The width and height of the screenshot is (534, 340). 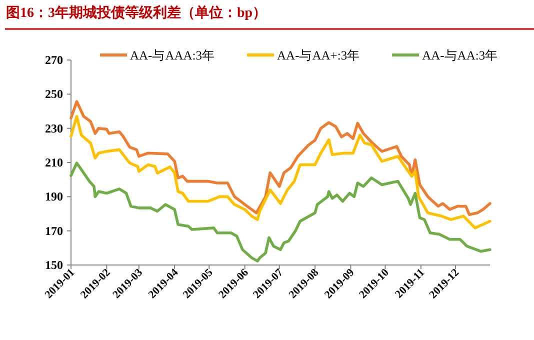 What do you see at coordinates (54, 265) in the screenshot?
I see `y-tick-label: 150` at bounding box center [54, 265].